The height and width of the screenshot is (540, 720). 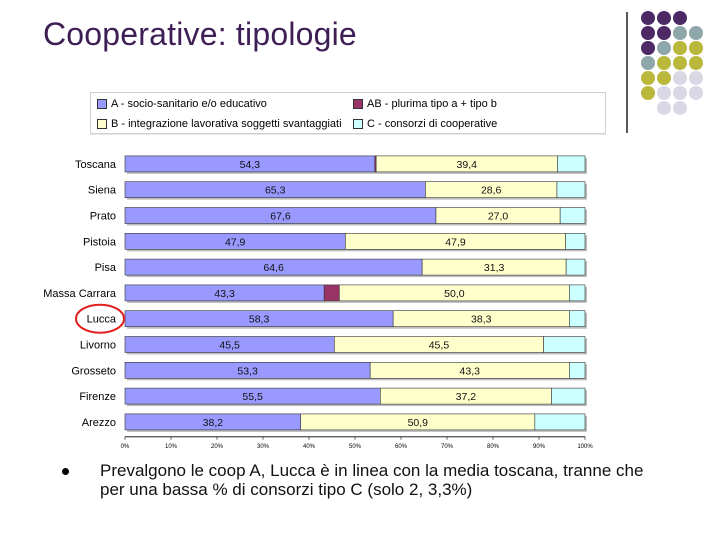 I want to click on x-tick-label: 60%, so click(x=401, y=447).